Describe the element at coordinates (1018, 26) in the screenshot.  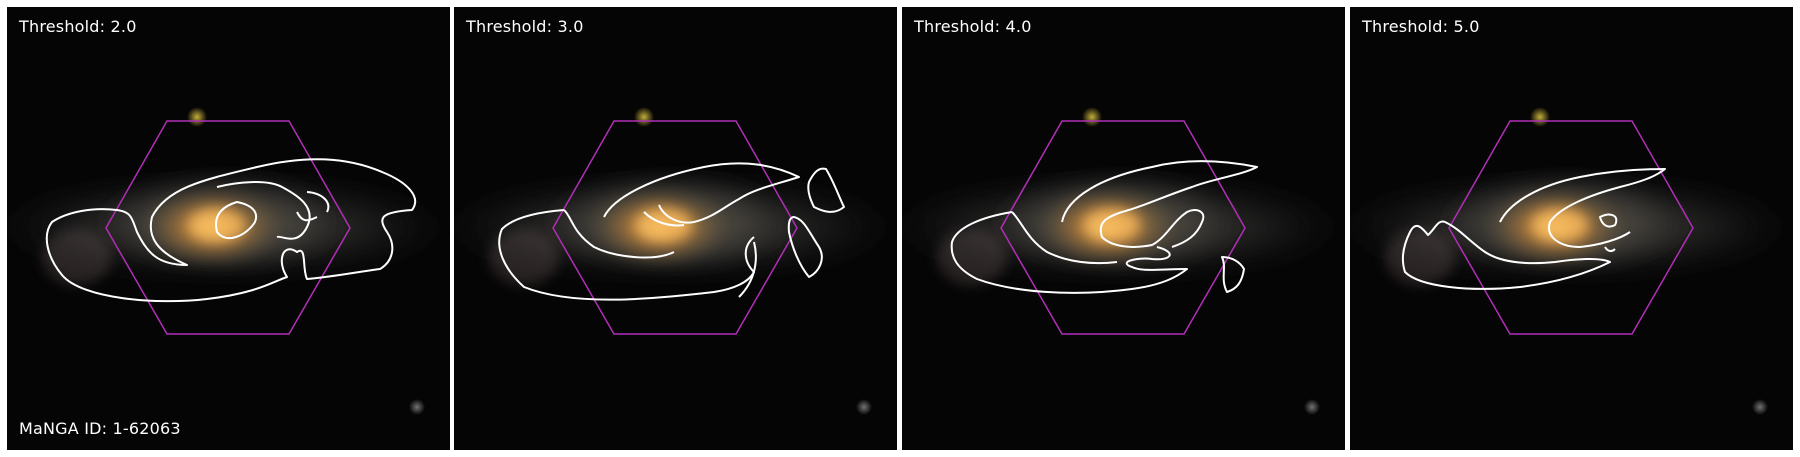
I see `threshold-value: 4.0` at that location.